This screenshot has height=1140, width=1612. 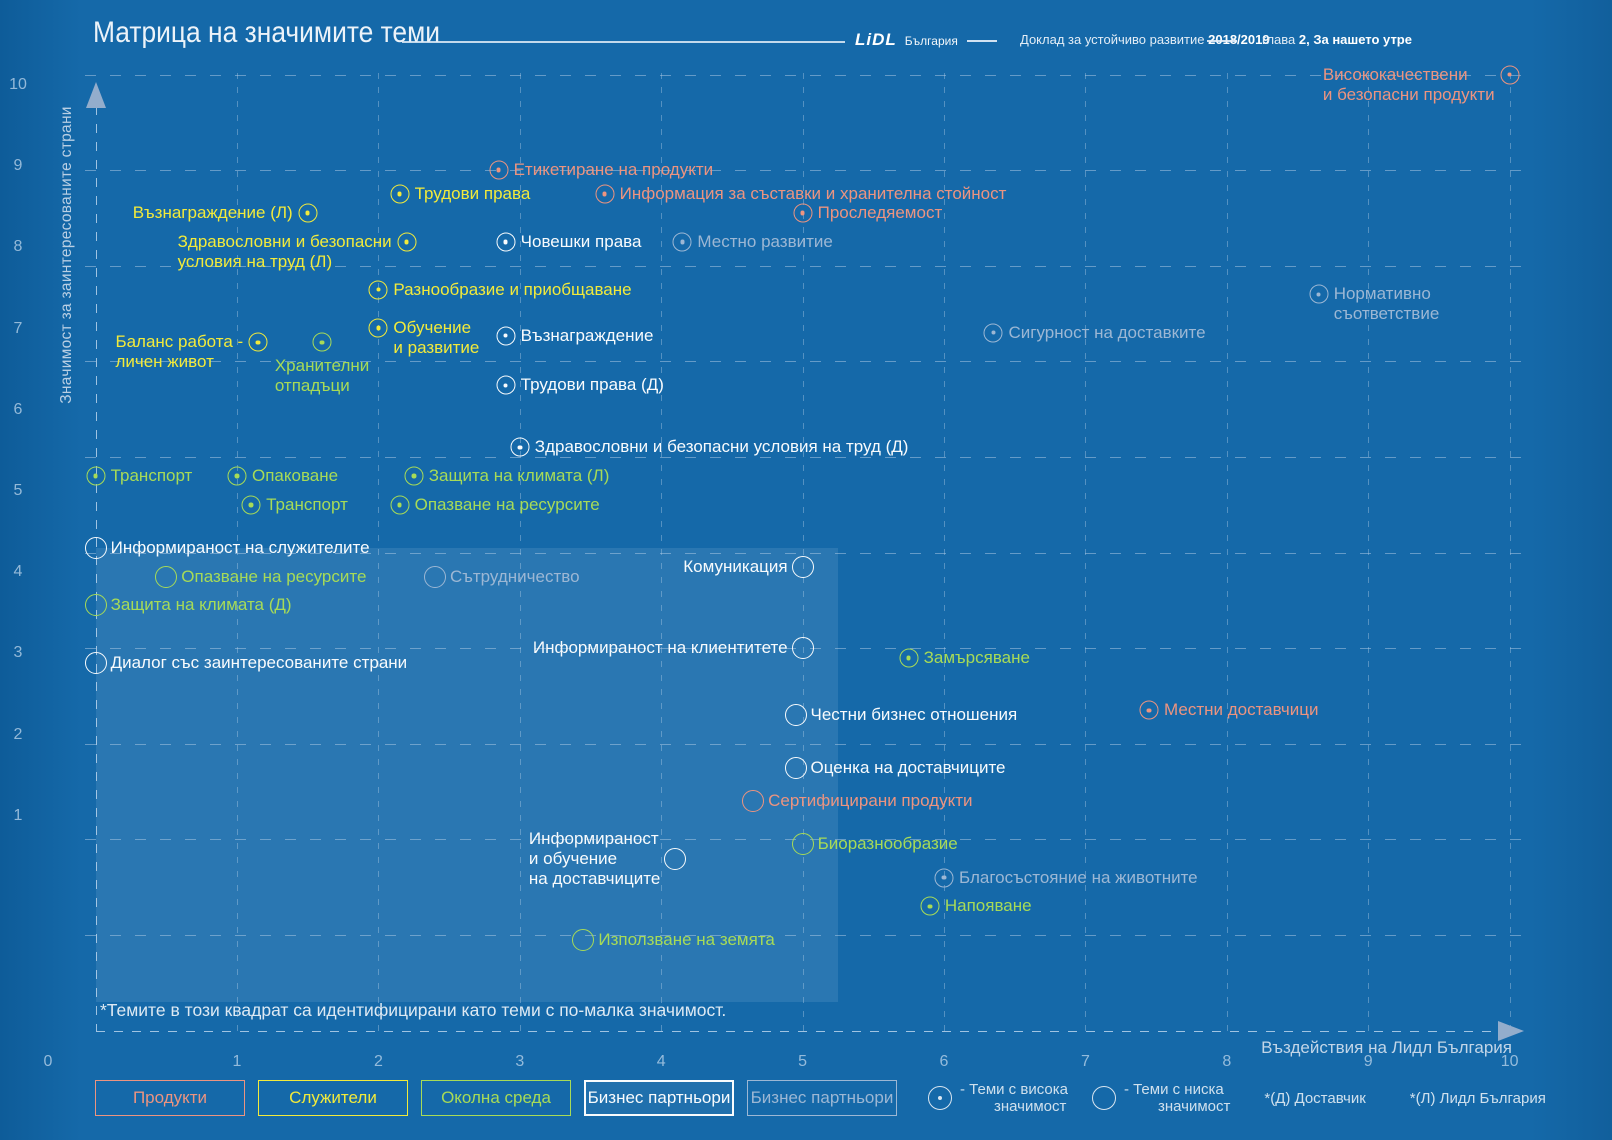 What do you see at coordinates (765, 241) in the screenshot?
I see `topic-label: Местно развитие` at bounding box center [765, 241].